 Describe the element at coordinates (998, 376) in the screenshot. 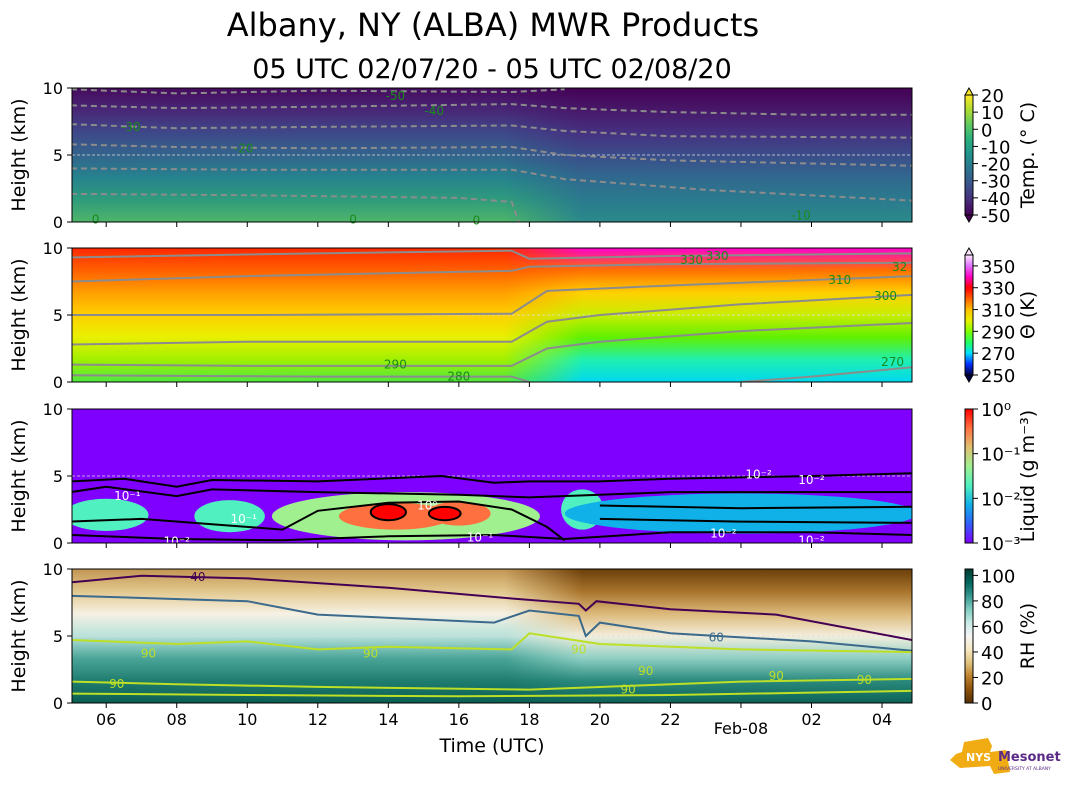

I see `colorbar-tick-label: 250` at that location.